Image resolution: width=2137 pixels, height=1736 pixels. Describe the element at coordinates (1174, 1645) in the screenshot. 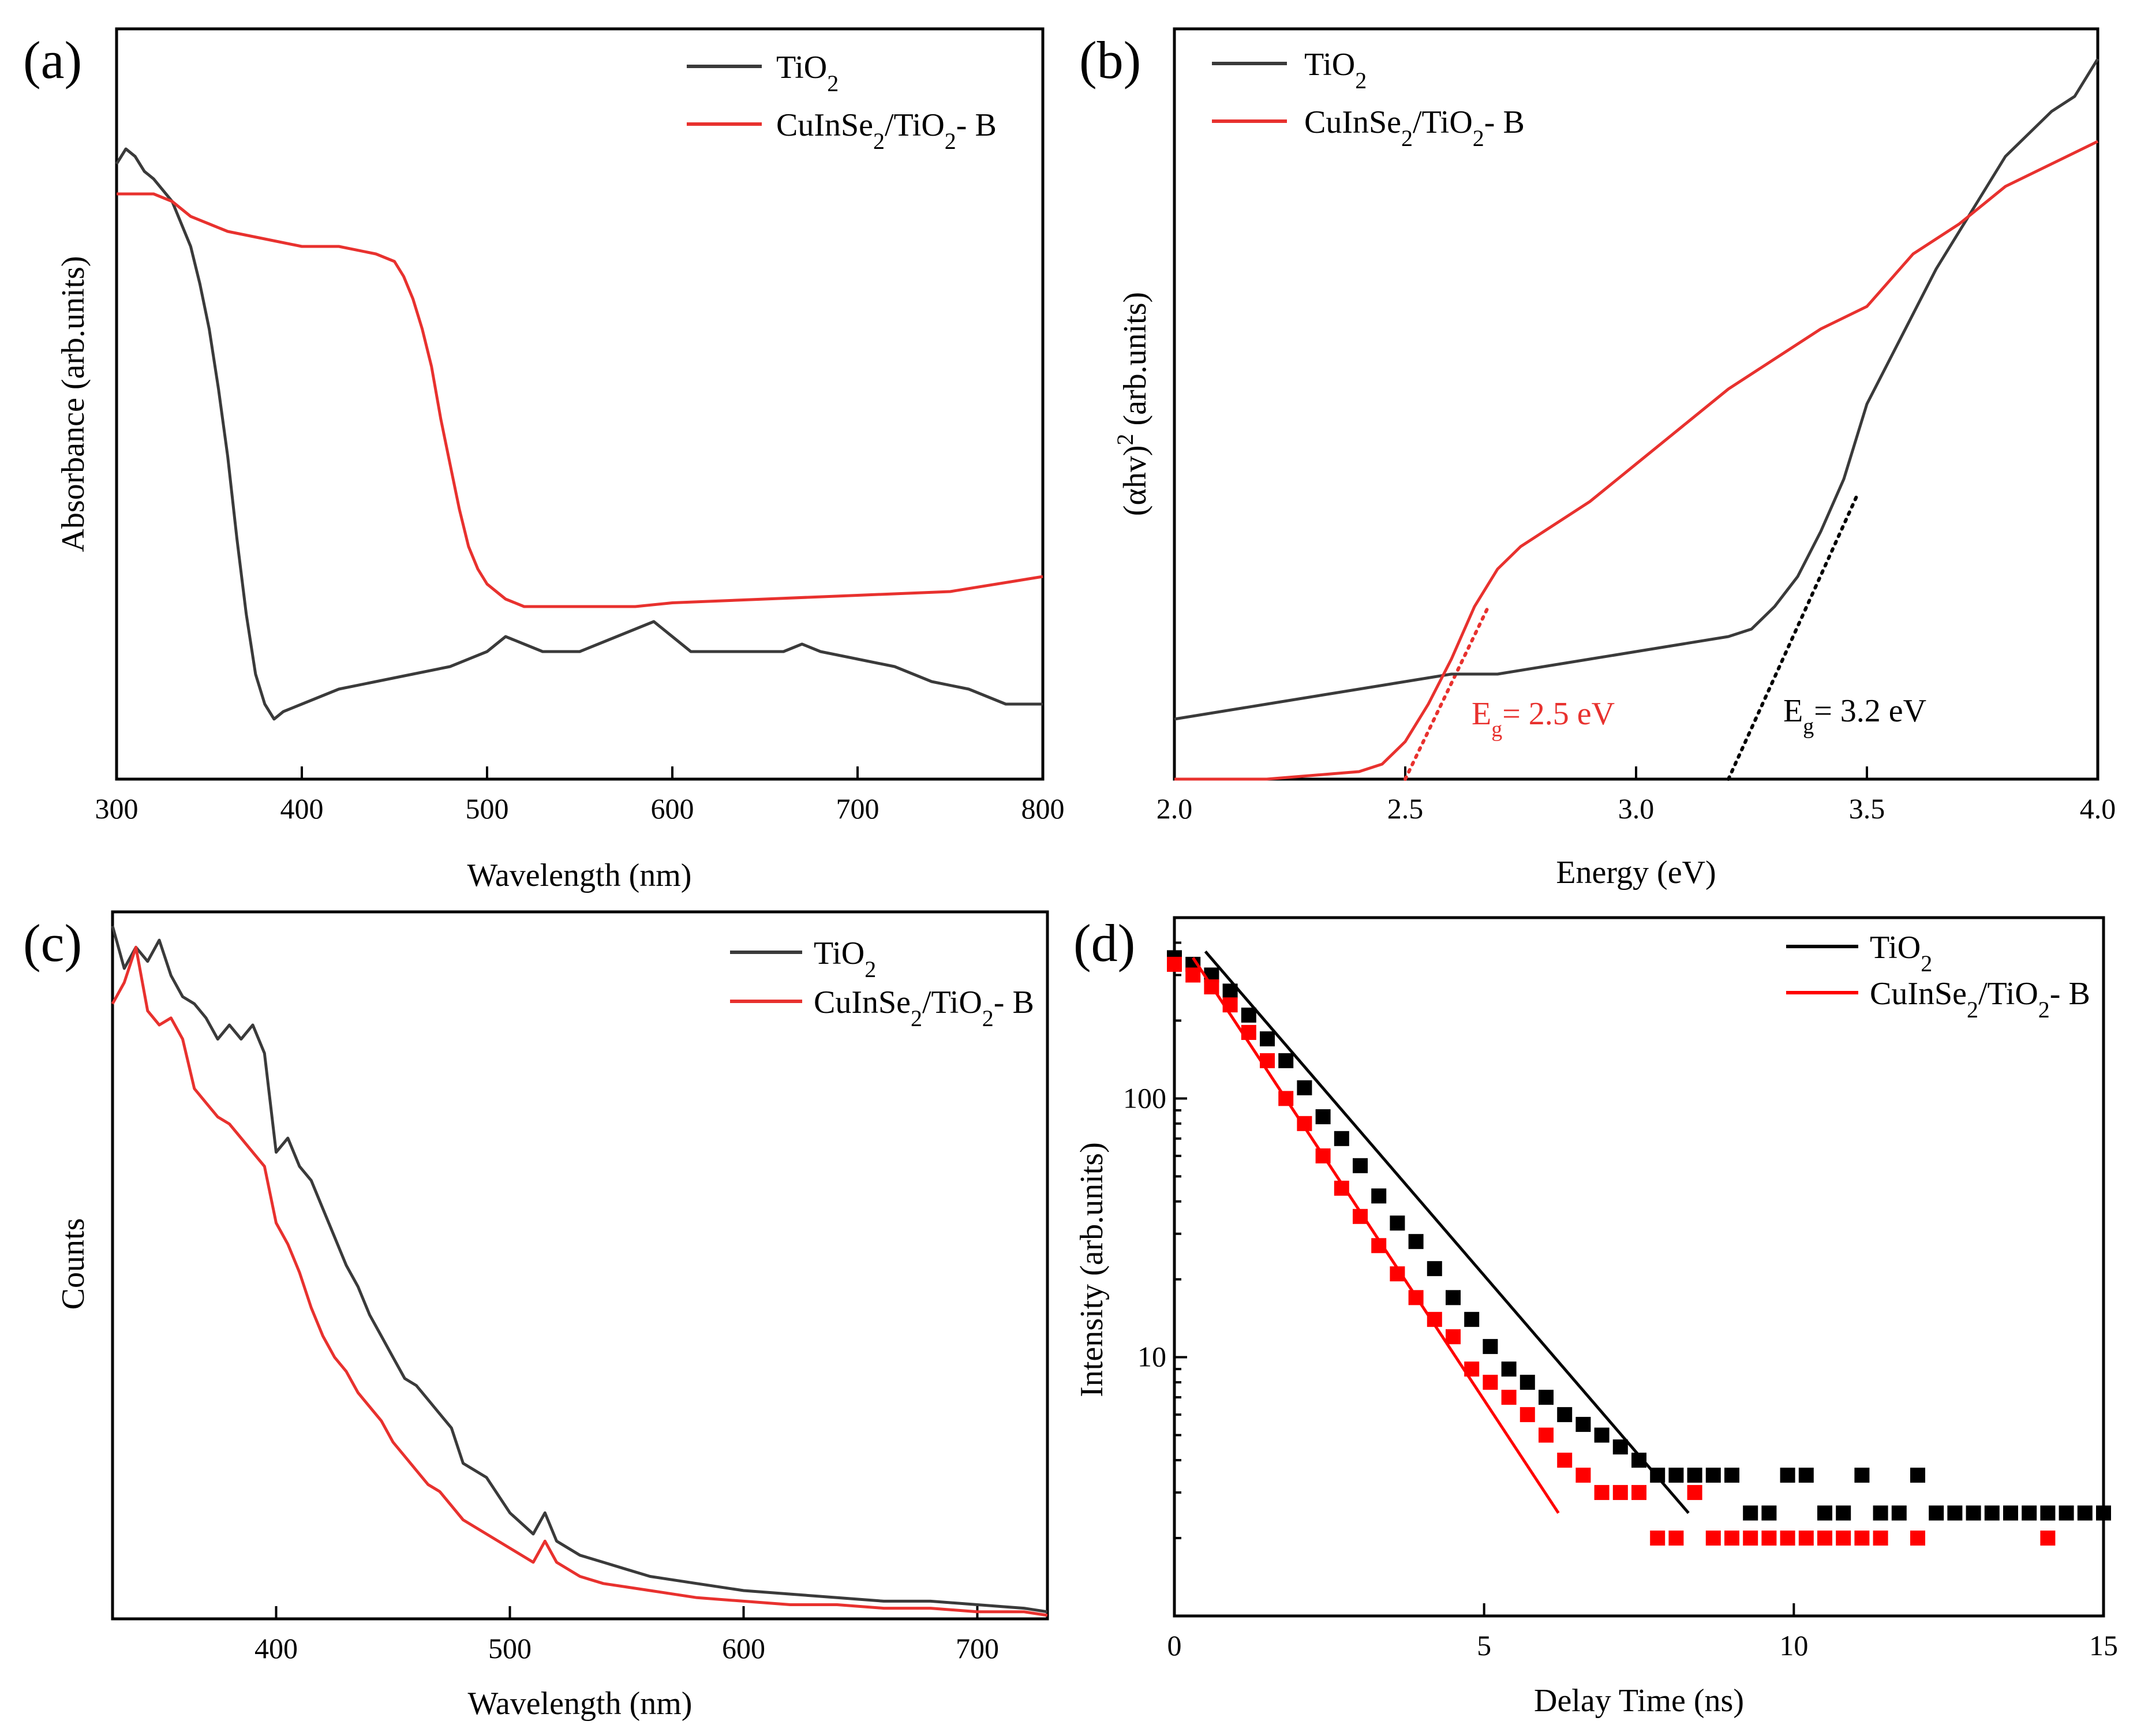

I see `x-tick-label: 0` at that location.